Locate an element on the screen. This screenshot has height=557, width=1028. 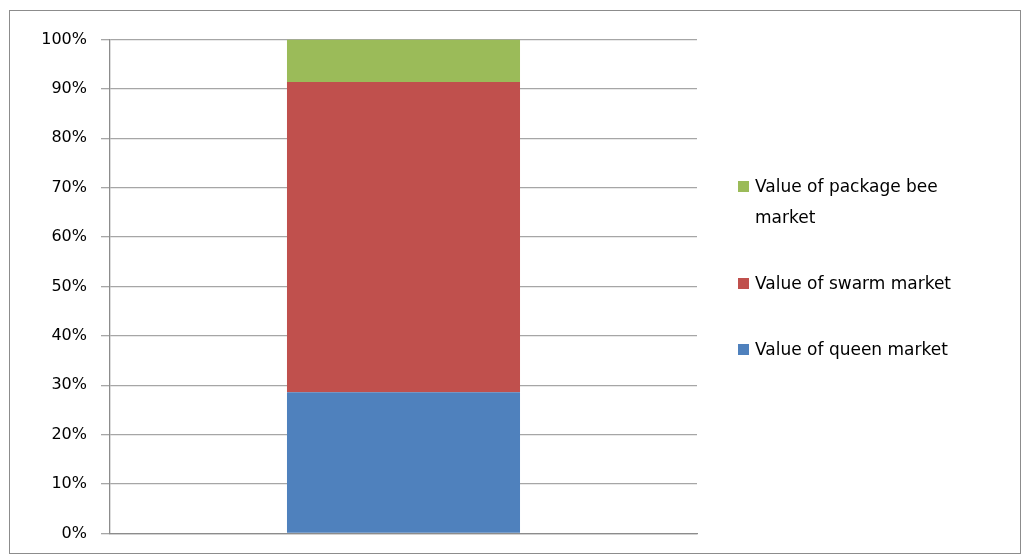
y-tick-label: 50% is located at coordinates (69, 285).